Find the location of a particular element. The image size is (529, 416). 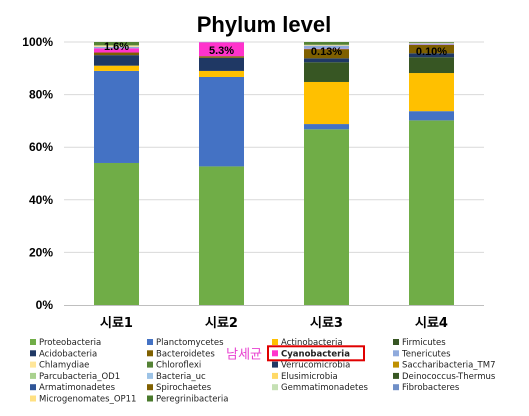

data-labels: 1.6% 5.3% 0.13% 0.10% is located at coordinates (275, 49).